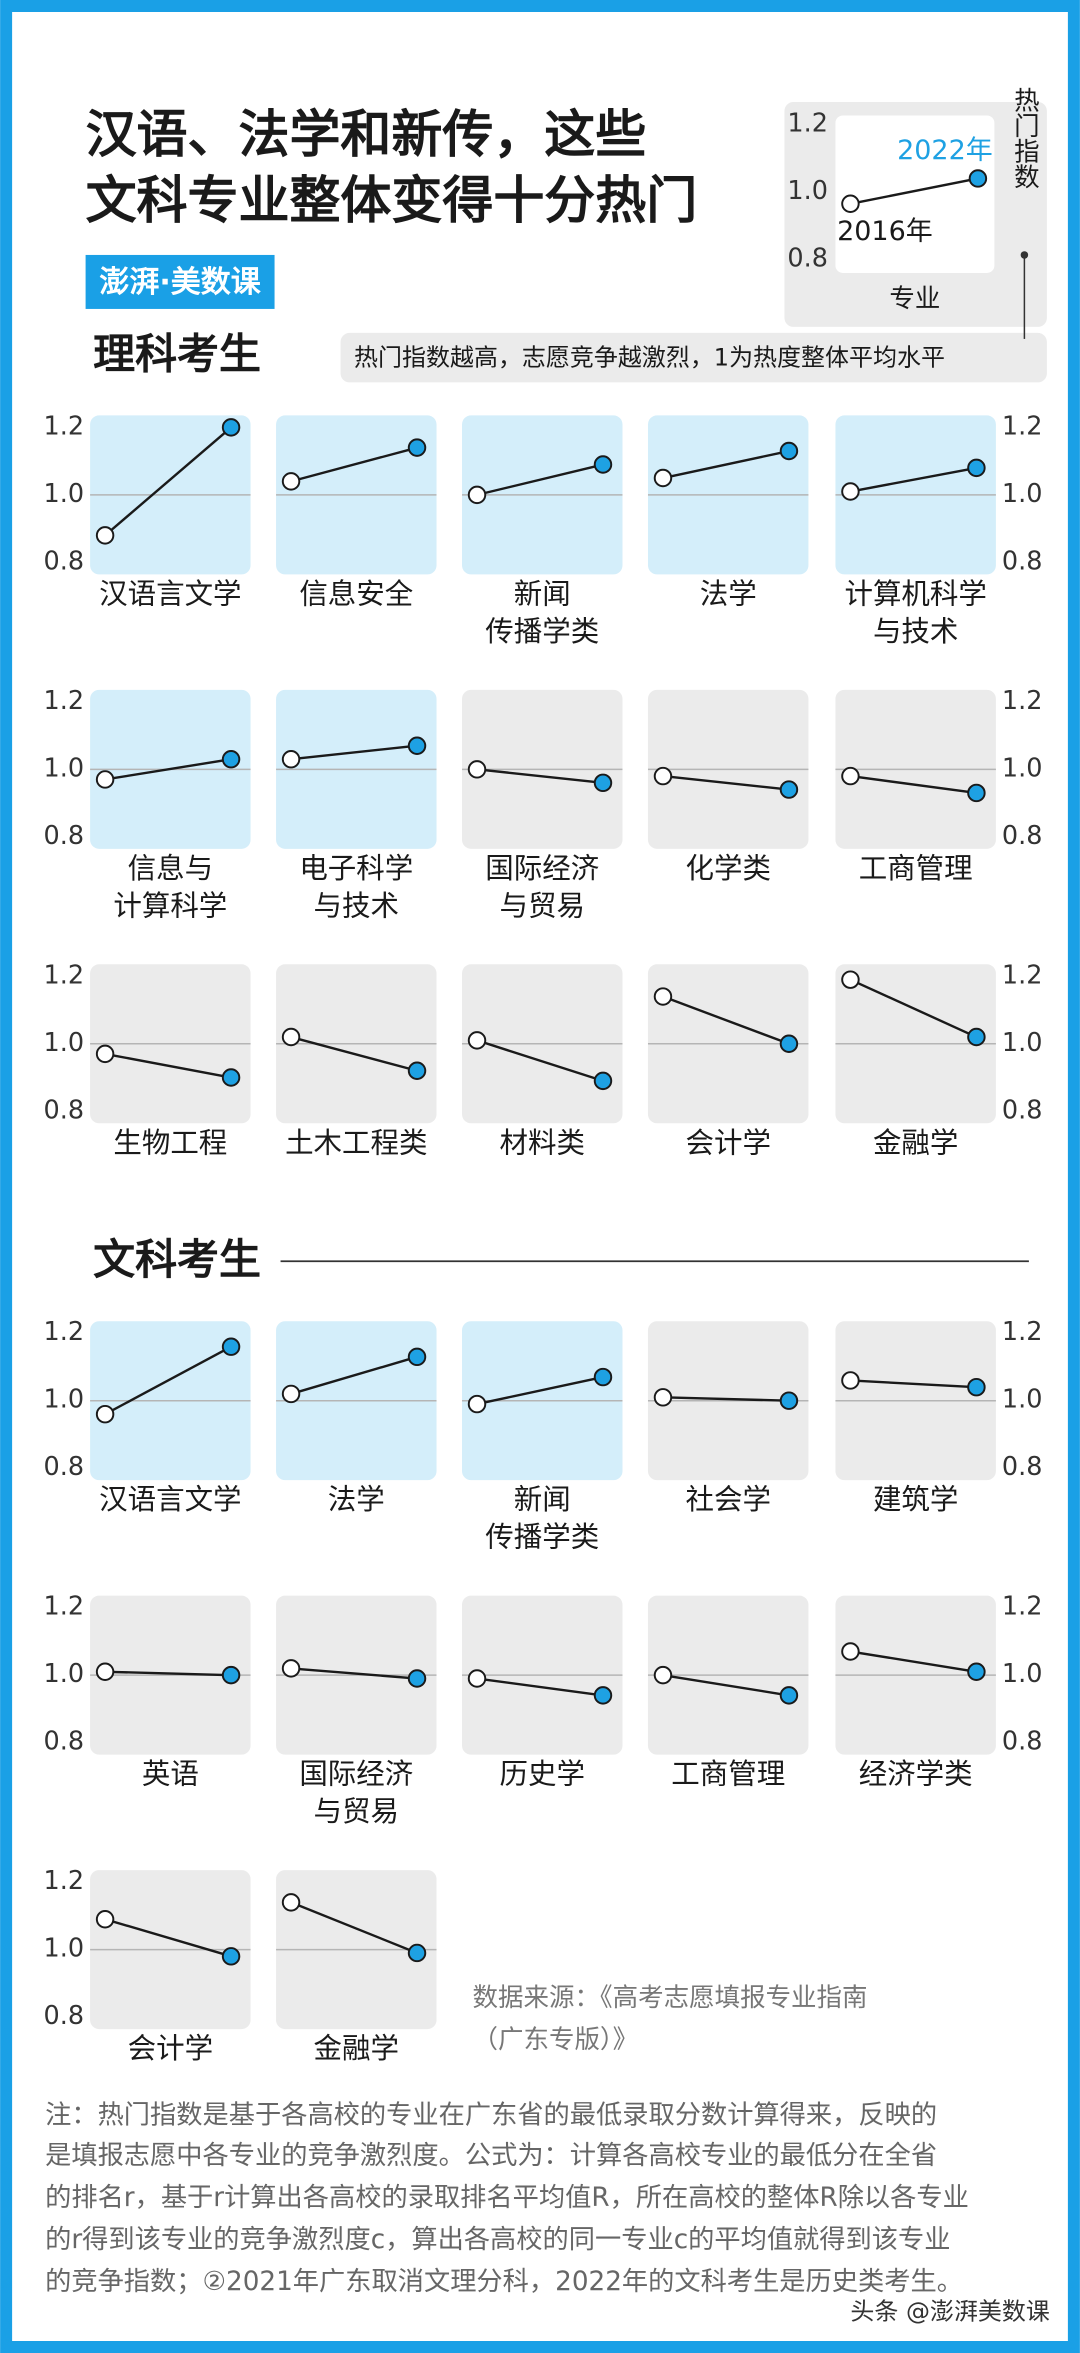 The height and width of the screenshot is (2353, 1080). I want to click on title-line: 文科专业整体变得十分热门, so click(392, 201).